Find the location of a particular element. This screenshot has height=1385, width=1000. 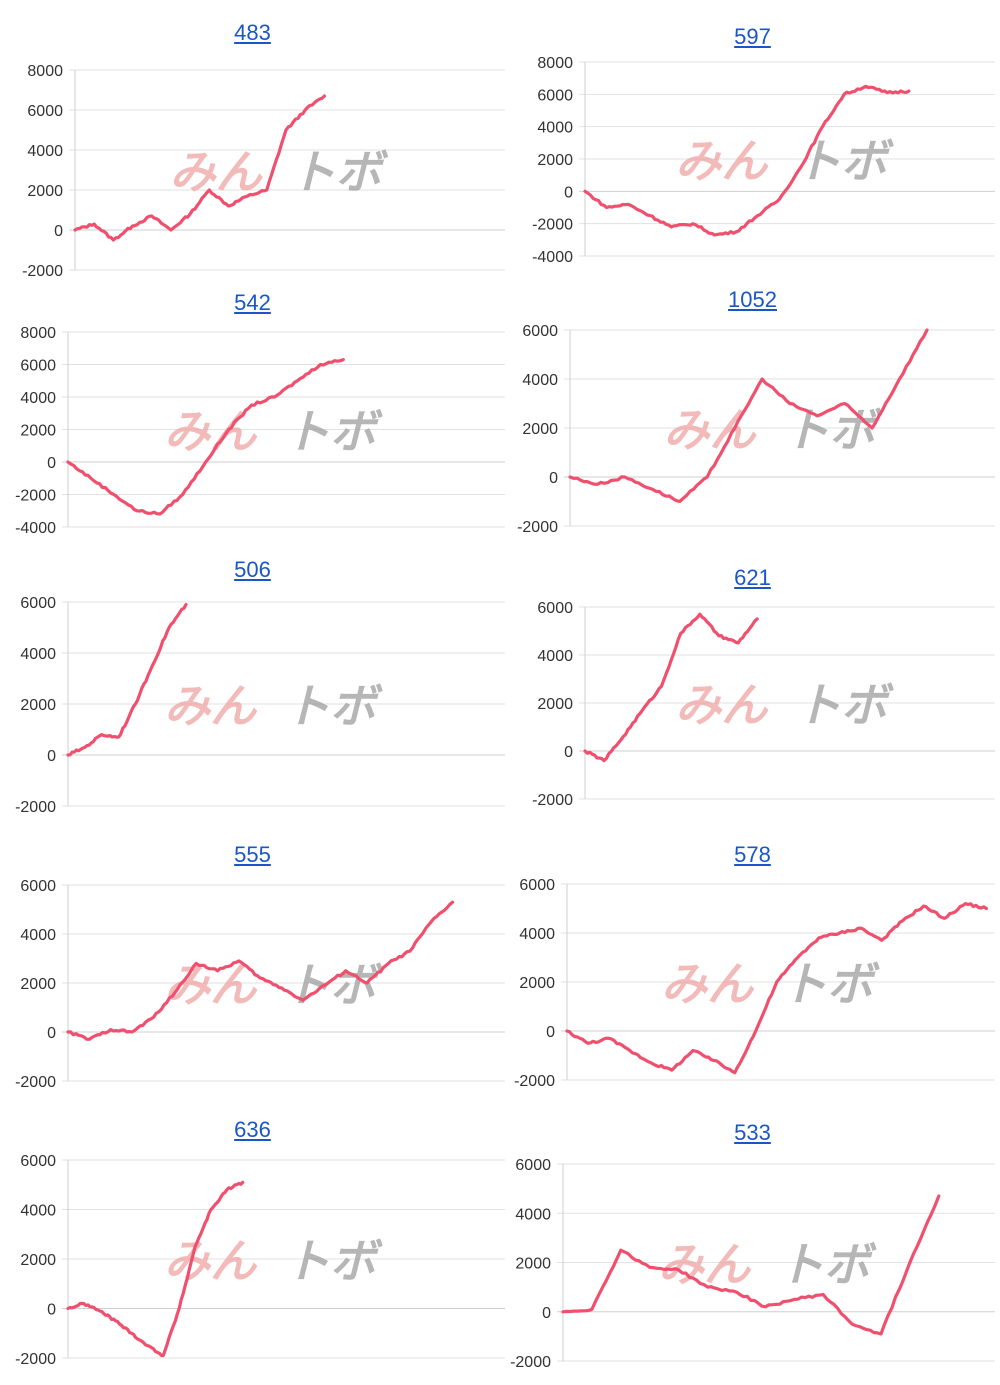

chart-title-link: 542 is located at coordinates (252, 302).